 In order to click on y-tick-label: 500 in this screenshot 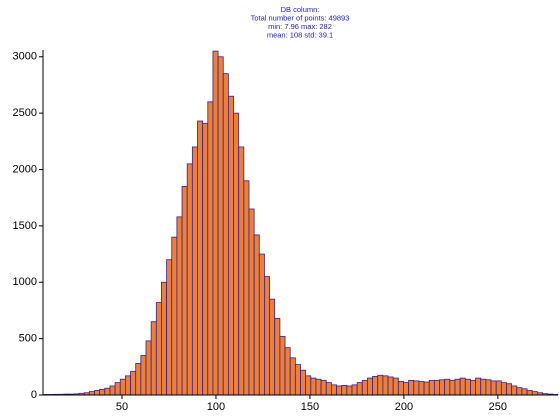, I will do `click(28, 339)`.